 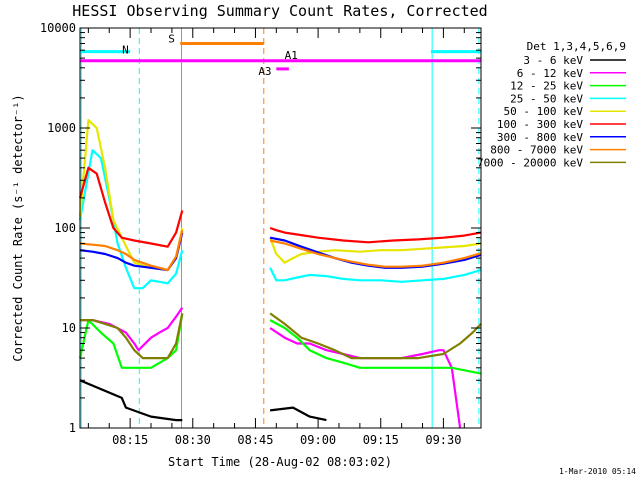 I want to click on x-tick-label: 08:45, so click(x=255, y=440).